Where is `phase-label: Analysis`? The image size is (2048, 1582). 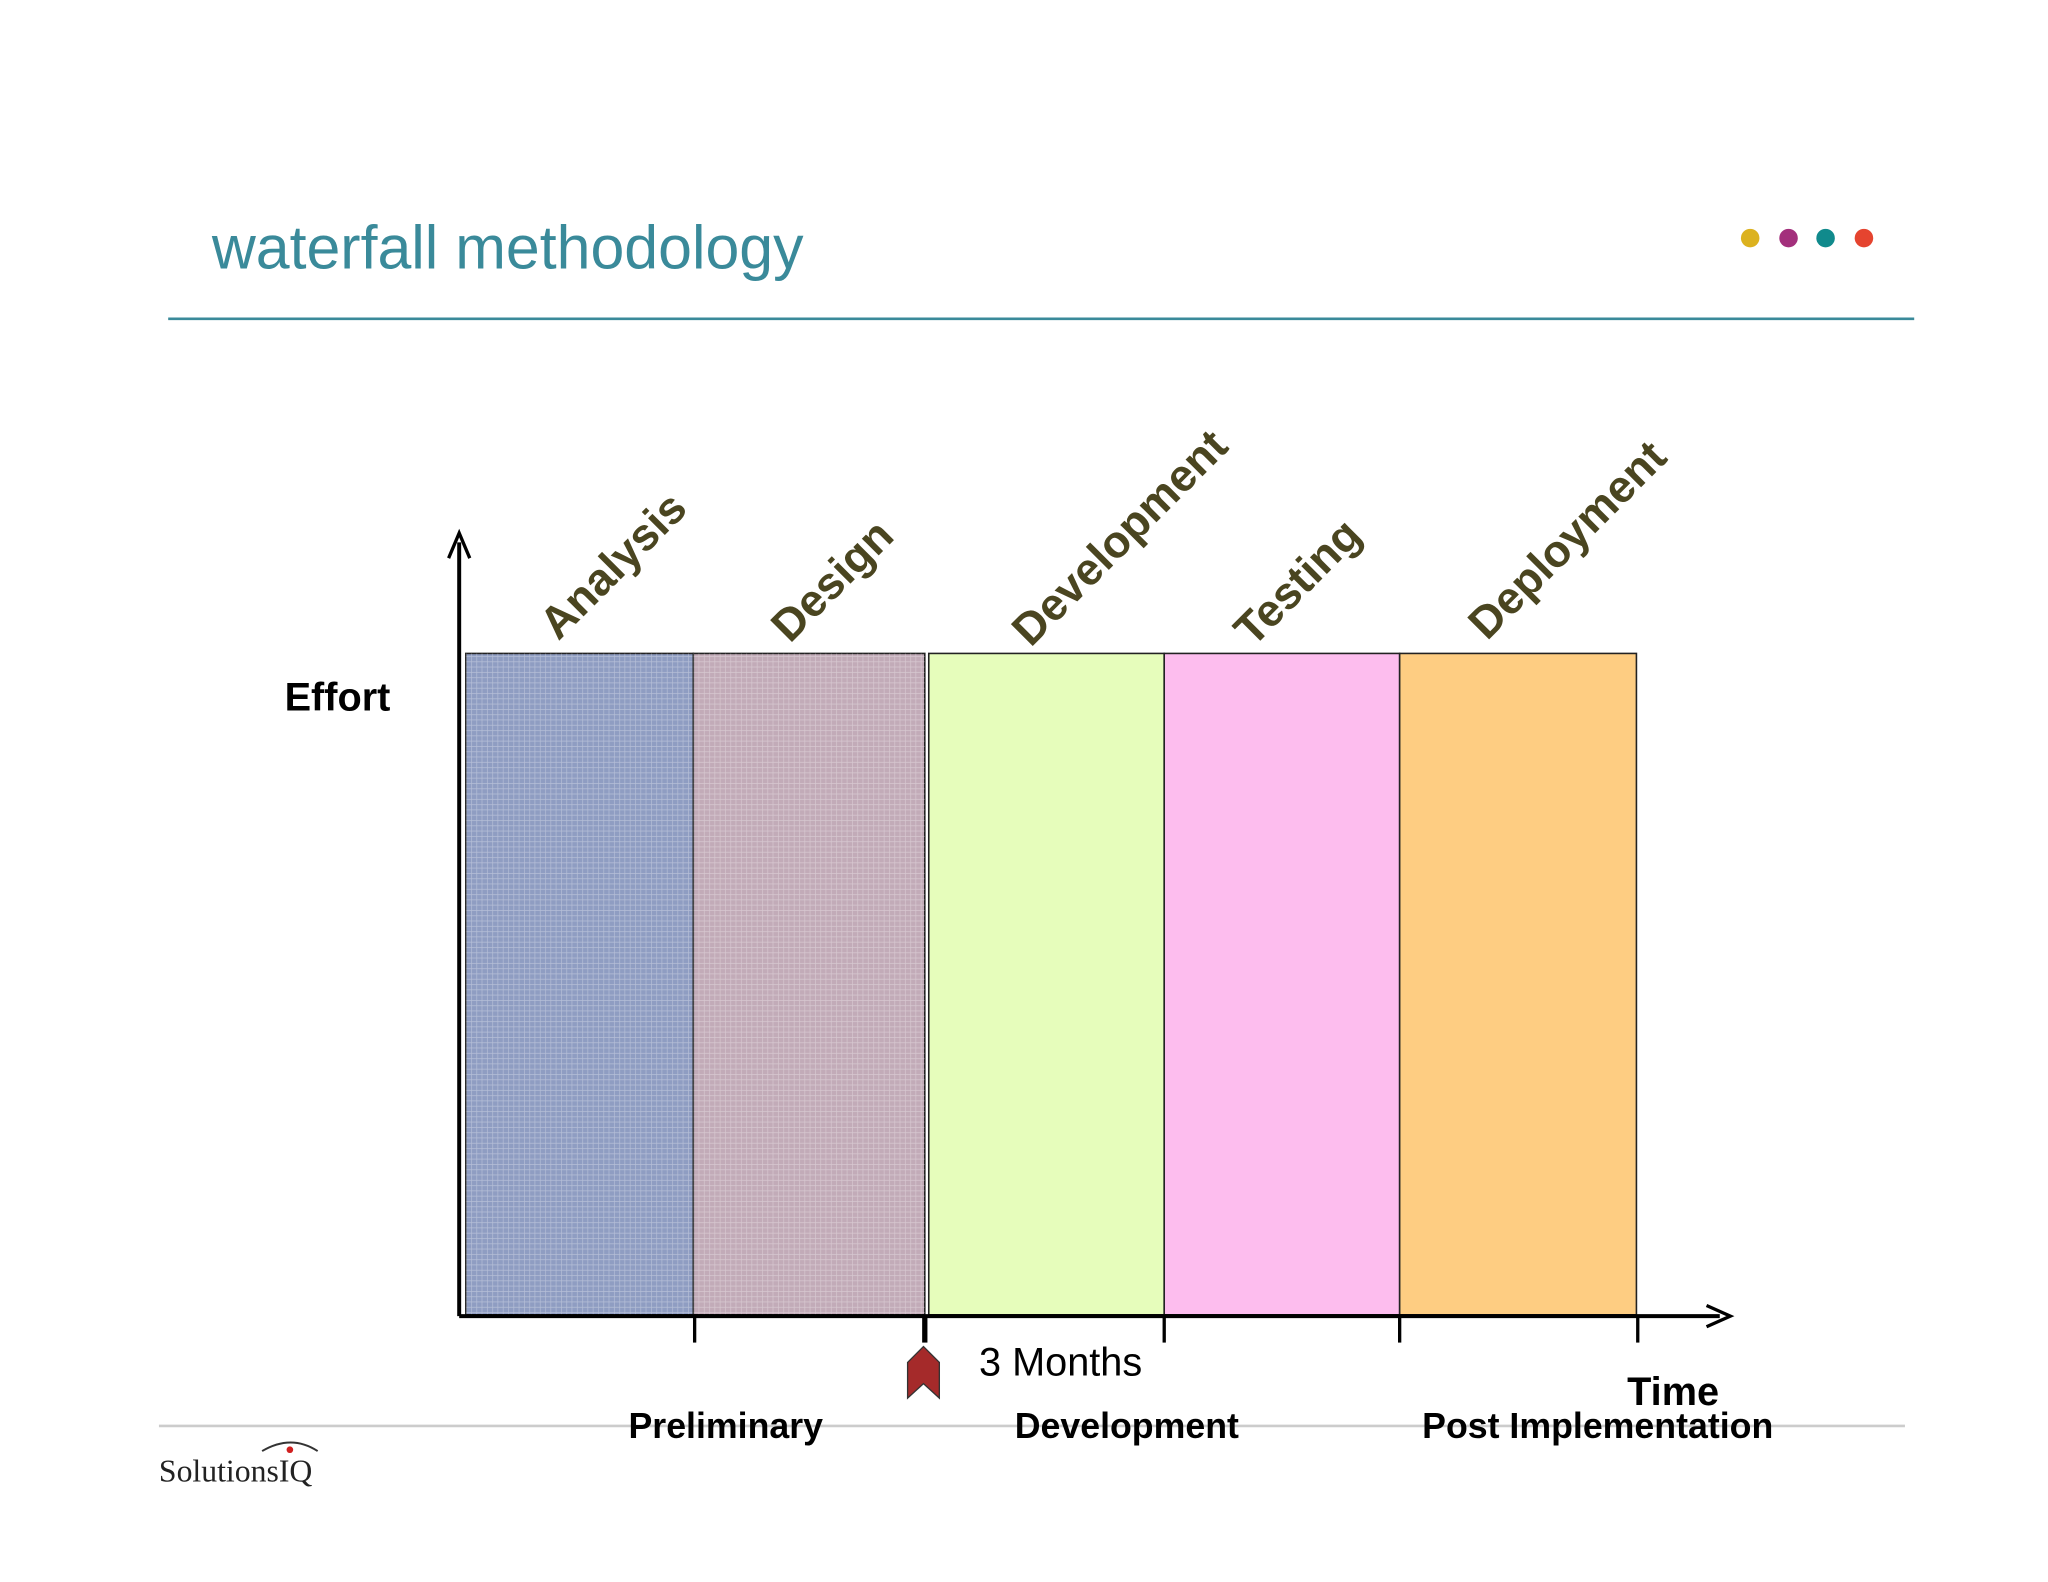
phase-label: Analysis is located at coordinates (612, 565).